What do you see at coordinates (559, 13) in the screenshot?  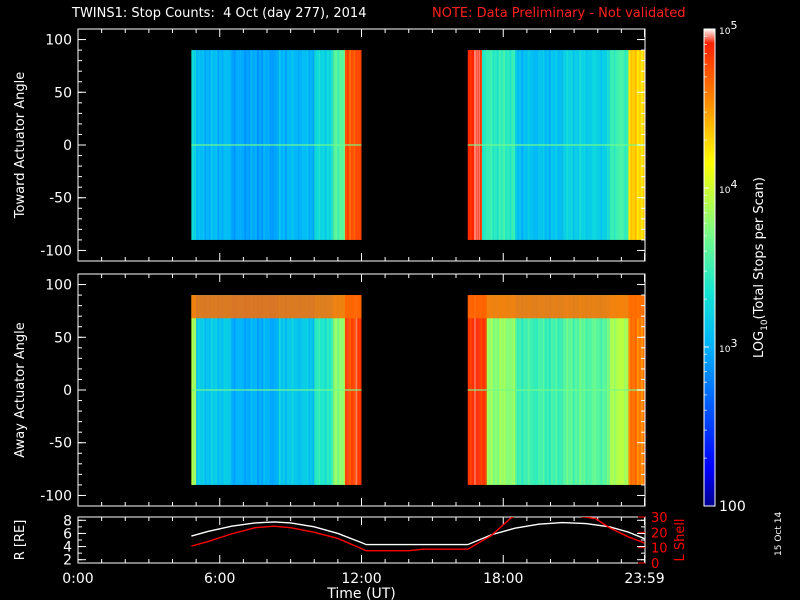 I see `preliminary-note: NOTE: Data Preliminary - Not validated` at bounding box center [559, 13].